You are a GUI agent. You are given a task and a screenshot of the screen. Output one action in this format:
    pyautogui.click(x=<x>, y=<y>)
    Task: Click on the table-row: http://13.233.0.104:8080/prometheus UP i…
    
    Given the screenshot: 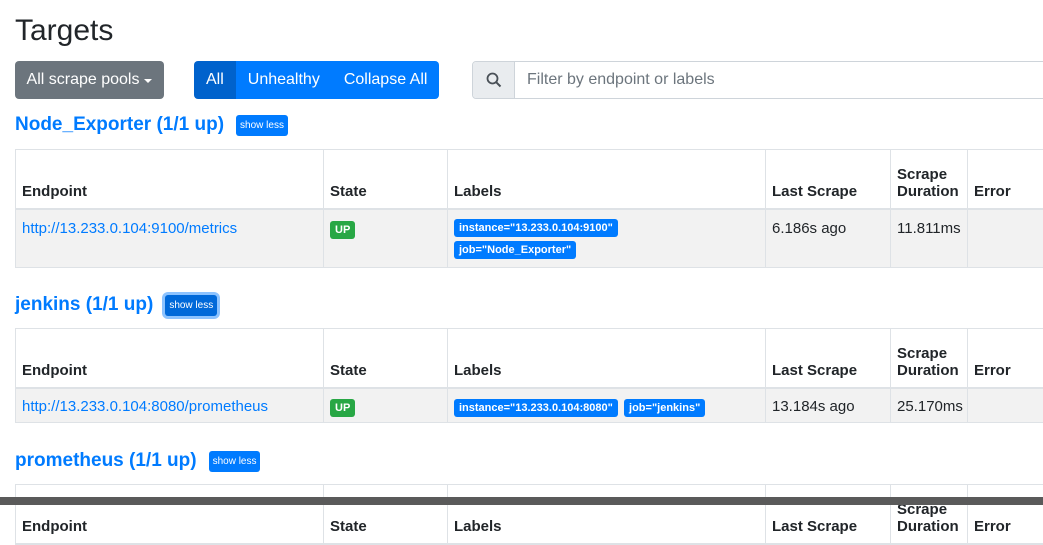 What is the action you would take?
    pyautogui.click(x=529, y=405)
    